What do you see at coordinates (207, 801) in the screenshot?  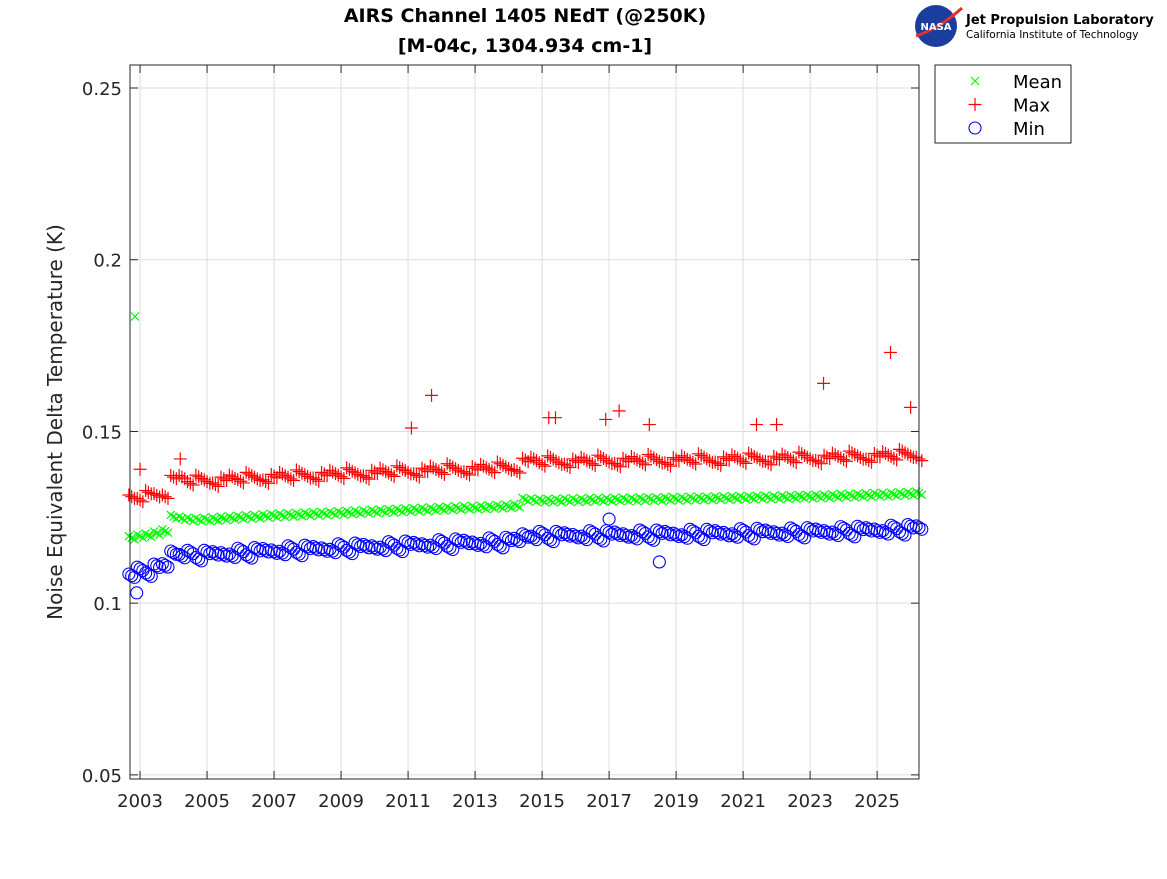 I see `x-tick-label: 2005` at bounding box center [207, 801].